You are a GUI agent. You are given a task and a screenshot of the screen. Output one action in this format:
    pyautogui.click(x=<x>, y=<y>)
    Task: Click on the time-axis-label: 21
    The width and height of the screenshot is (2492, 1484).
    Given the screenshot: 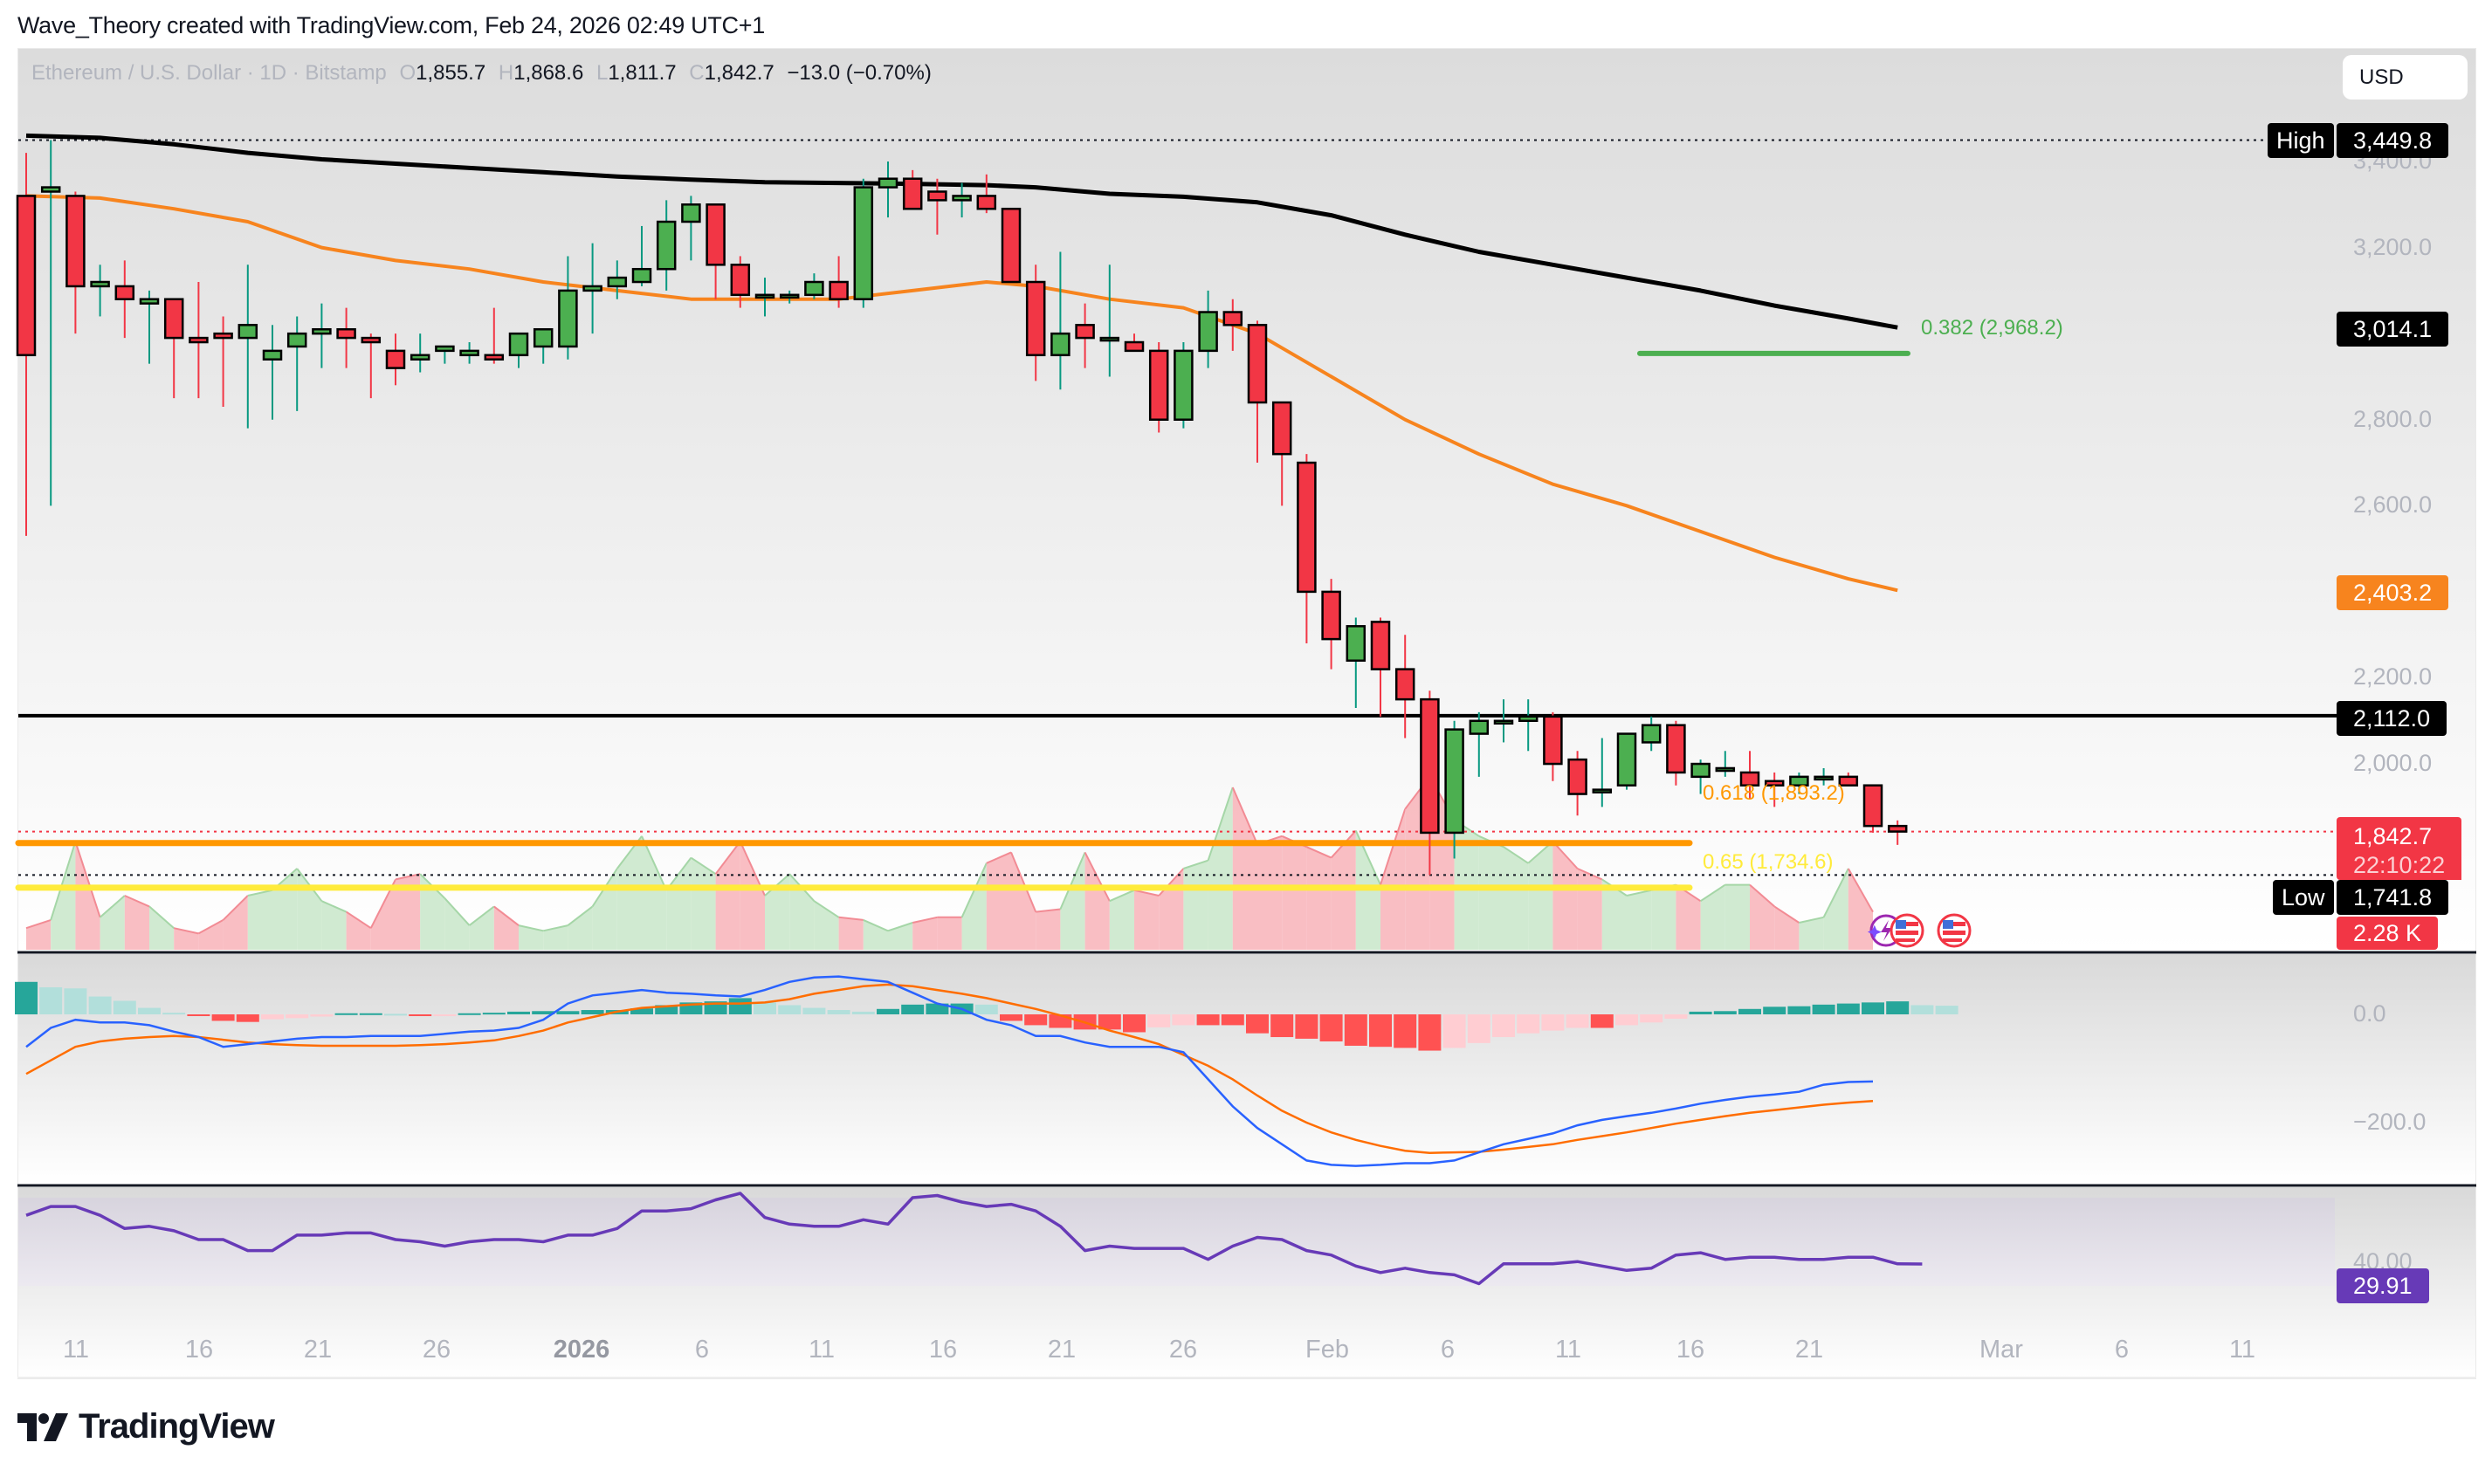 What is the action you would take?
    pyautogui.click(x=1062, y=1350)
    